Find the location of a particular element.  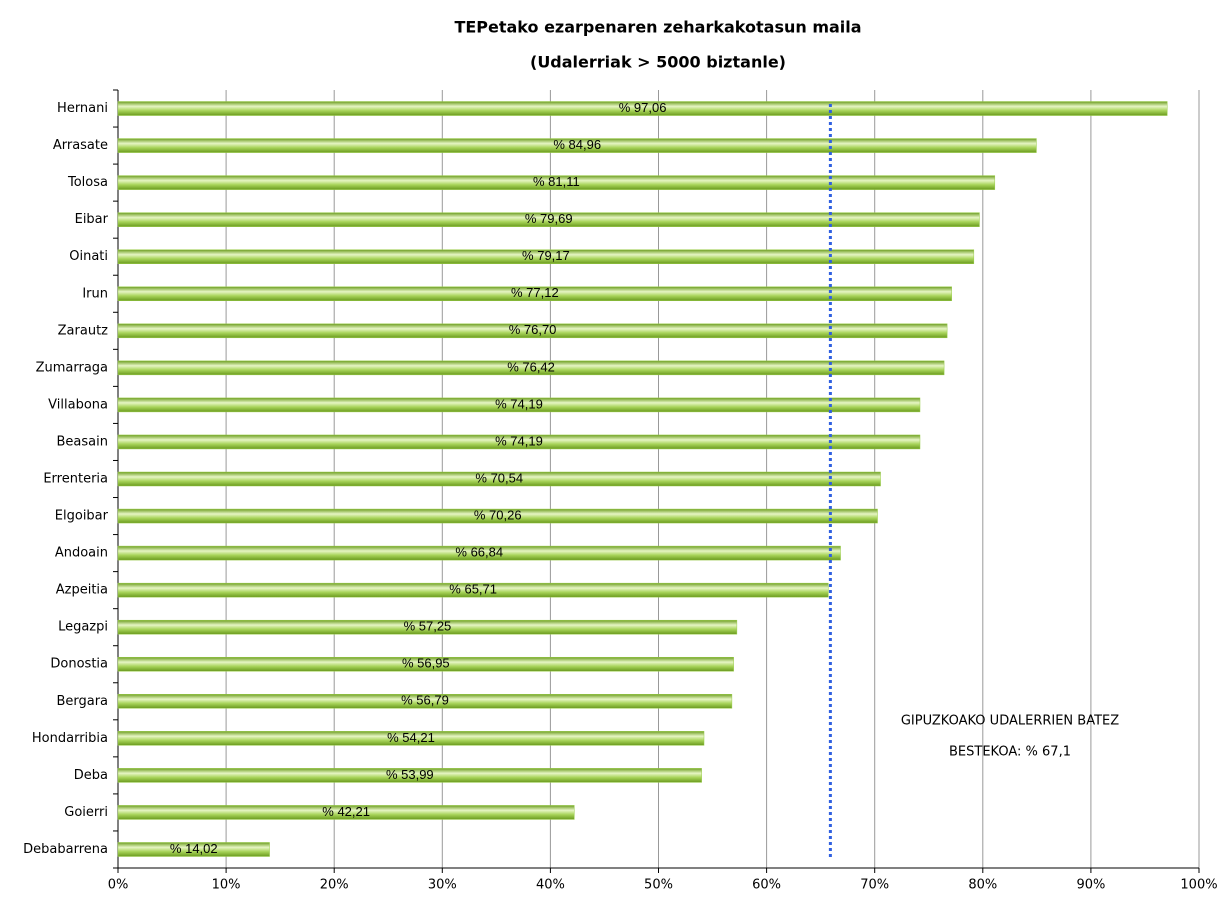

y-tick-label: Legazpi is located at coordinates (83, 627).